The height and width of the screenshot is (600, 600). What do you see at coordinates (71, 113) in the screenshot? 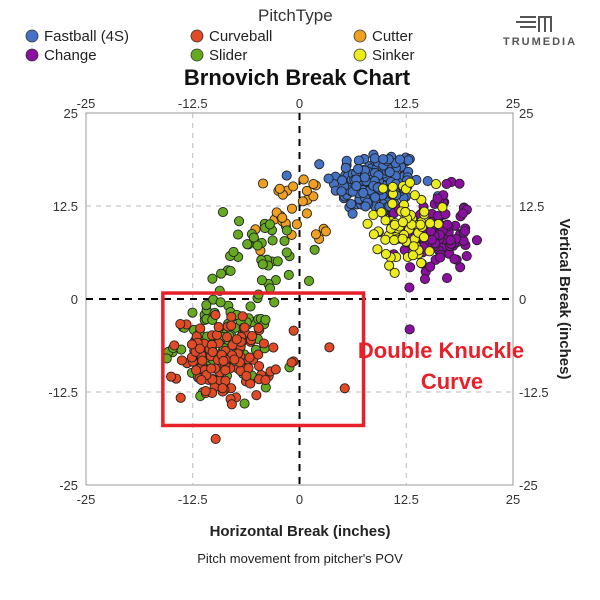
I see `y-tick-label-left: 25` at bounding box center [71, 113].